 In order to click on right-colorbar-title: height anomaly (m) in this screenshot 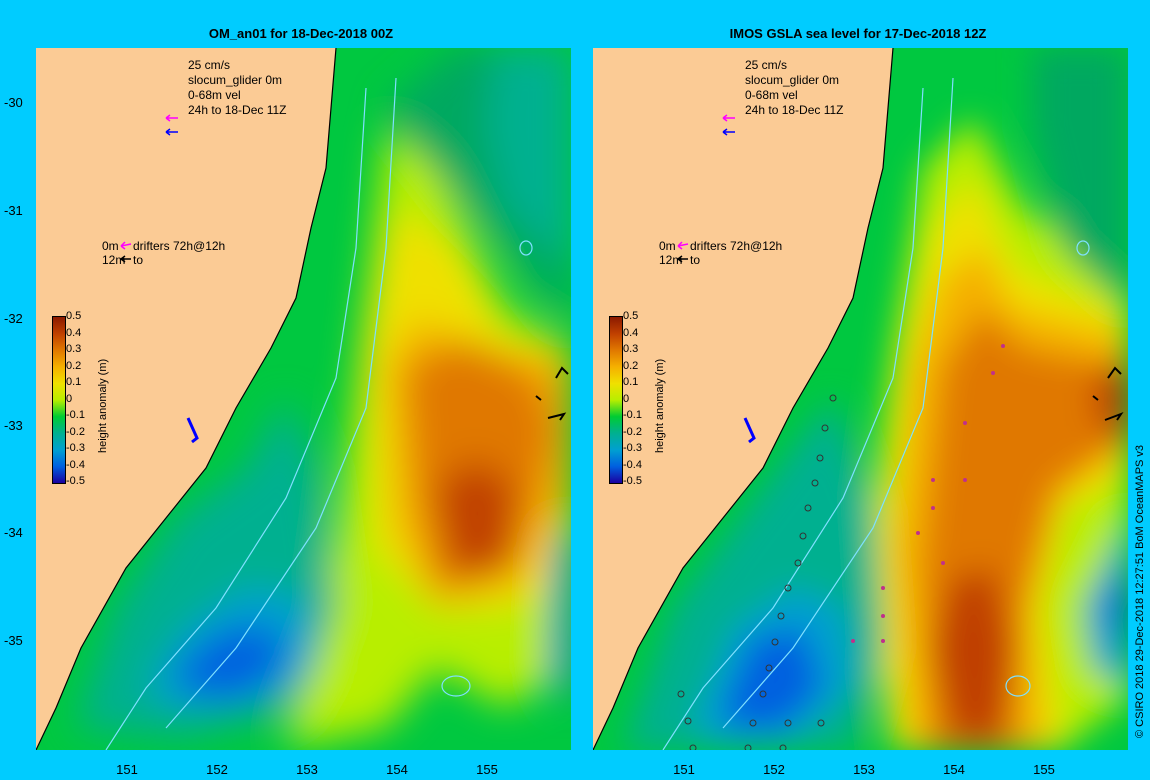, I will do `click(660, 405)`.